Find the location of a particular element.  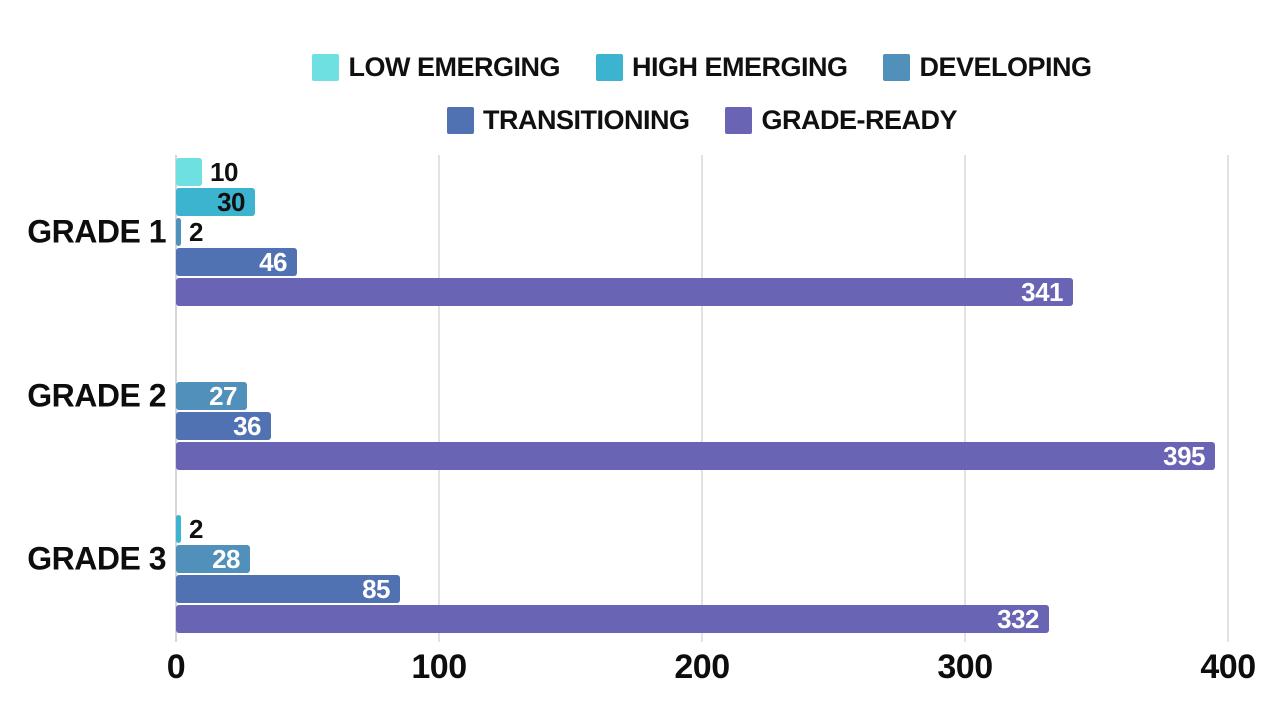

legend-label: HIGH EMERGING is located at coordinates (739, 67).